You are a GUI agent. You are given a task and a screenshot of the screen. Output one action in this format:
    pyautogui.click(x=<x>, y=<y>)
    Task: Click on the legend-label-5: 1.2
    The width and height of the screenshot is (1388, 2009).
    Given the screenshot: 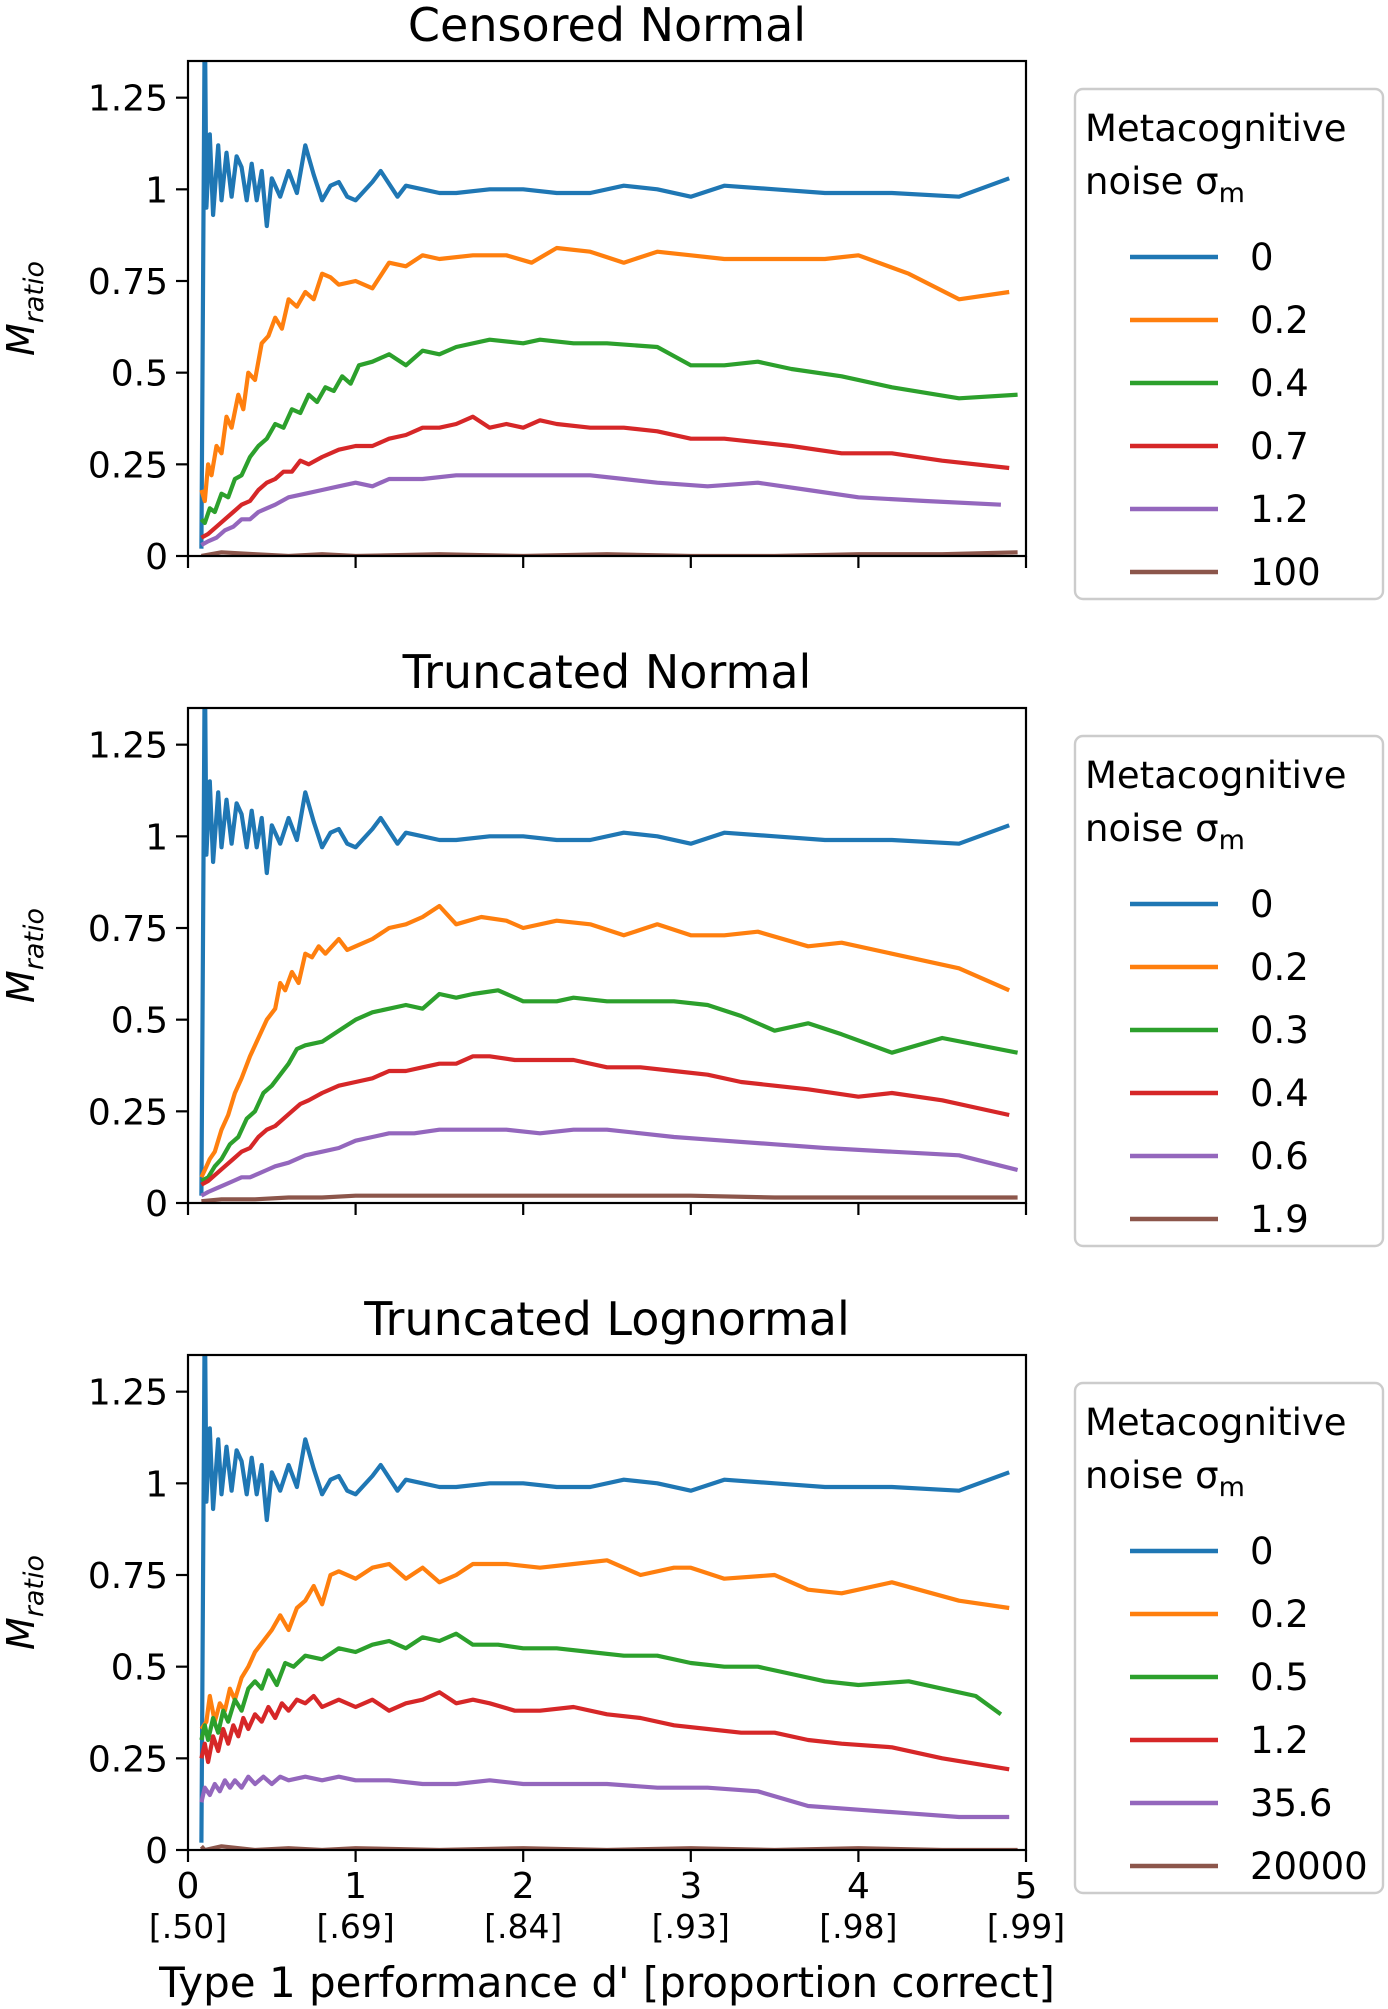 What is the action you would take?
    pyautogui.click(x=1279, y=509)
    